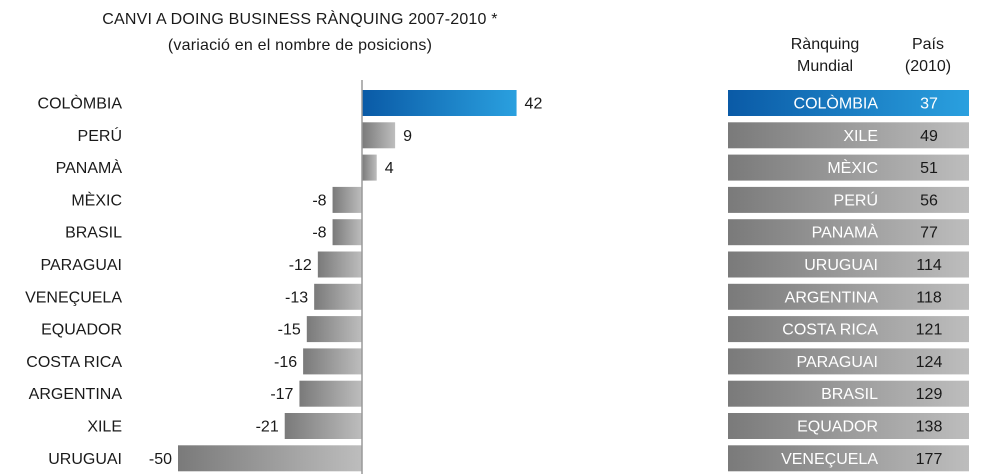 This screenshot has width=981, height=476. I want to click on table-country-cell: EQUADOR, so click(837, 427).